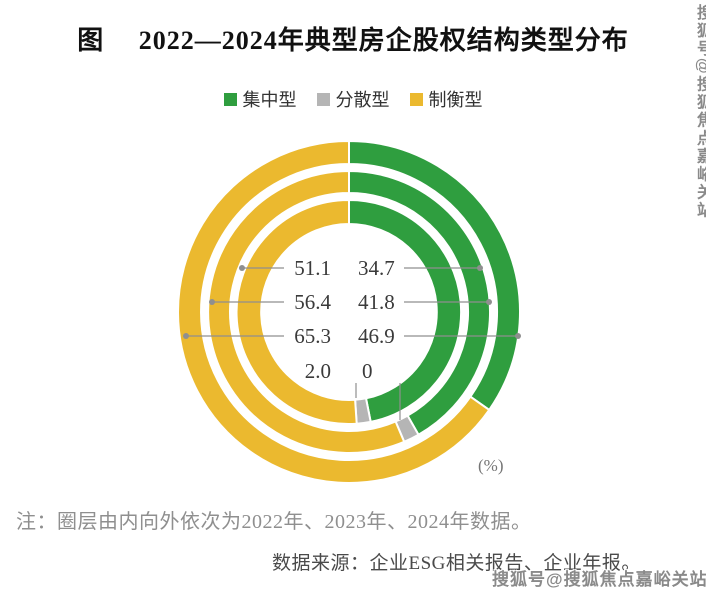 The height and width of the screenshot is (598, 706). What do you see at coordinates (274, 522) in the screenshot?
I see `note-text: 注：圈层由内向外依次为2022年、2023年、2024年数据。` at bounding box center [274, 522].